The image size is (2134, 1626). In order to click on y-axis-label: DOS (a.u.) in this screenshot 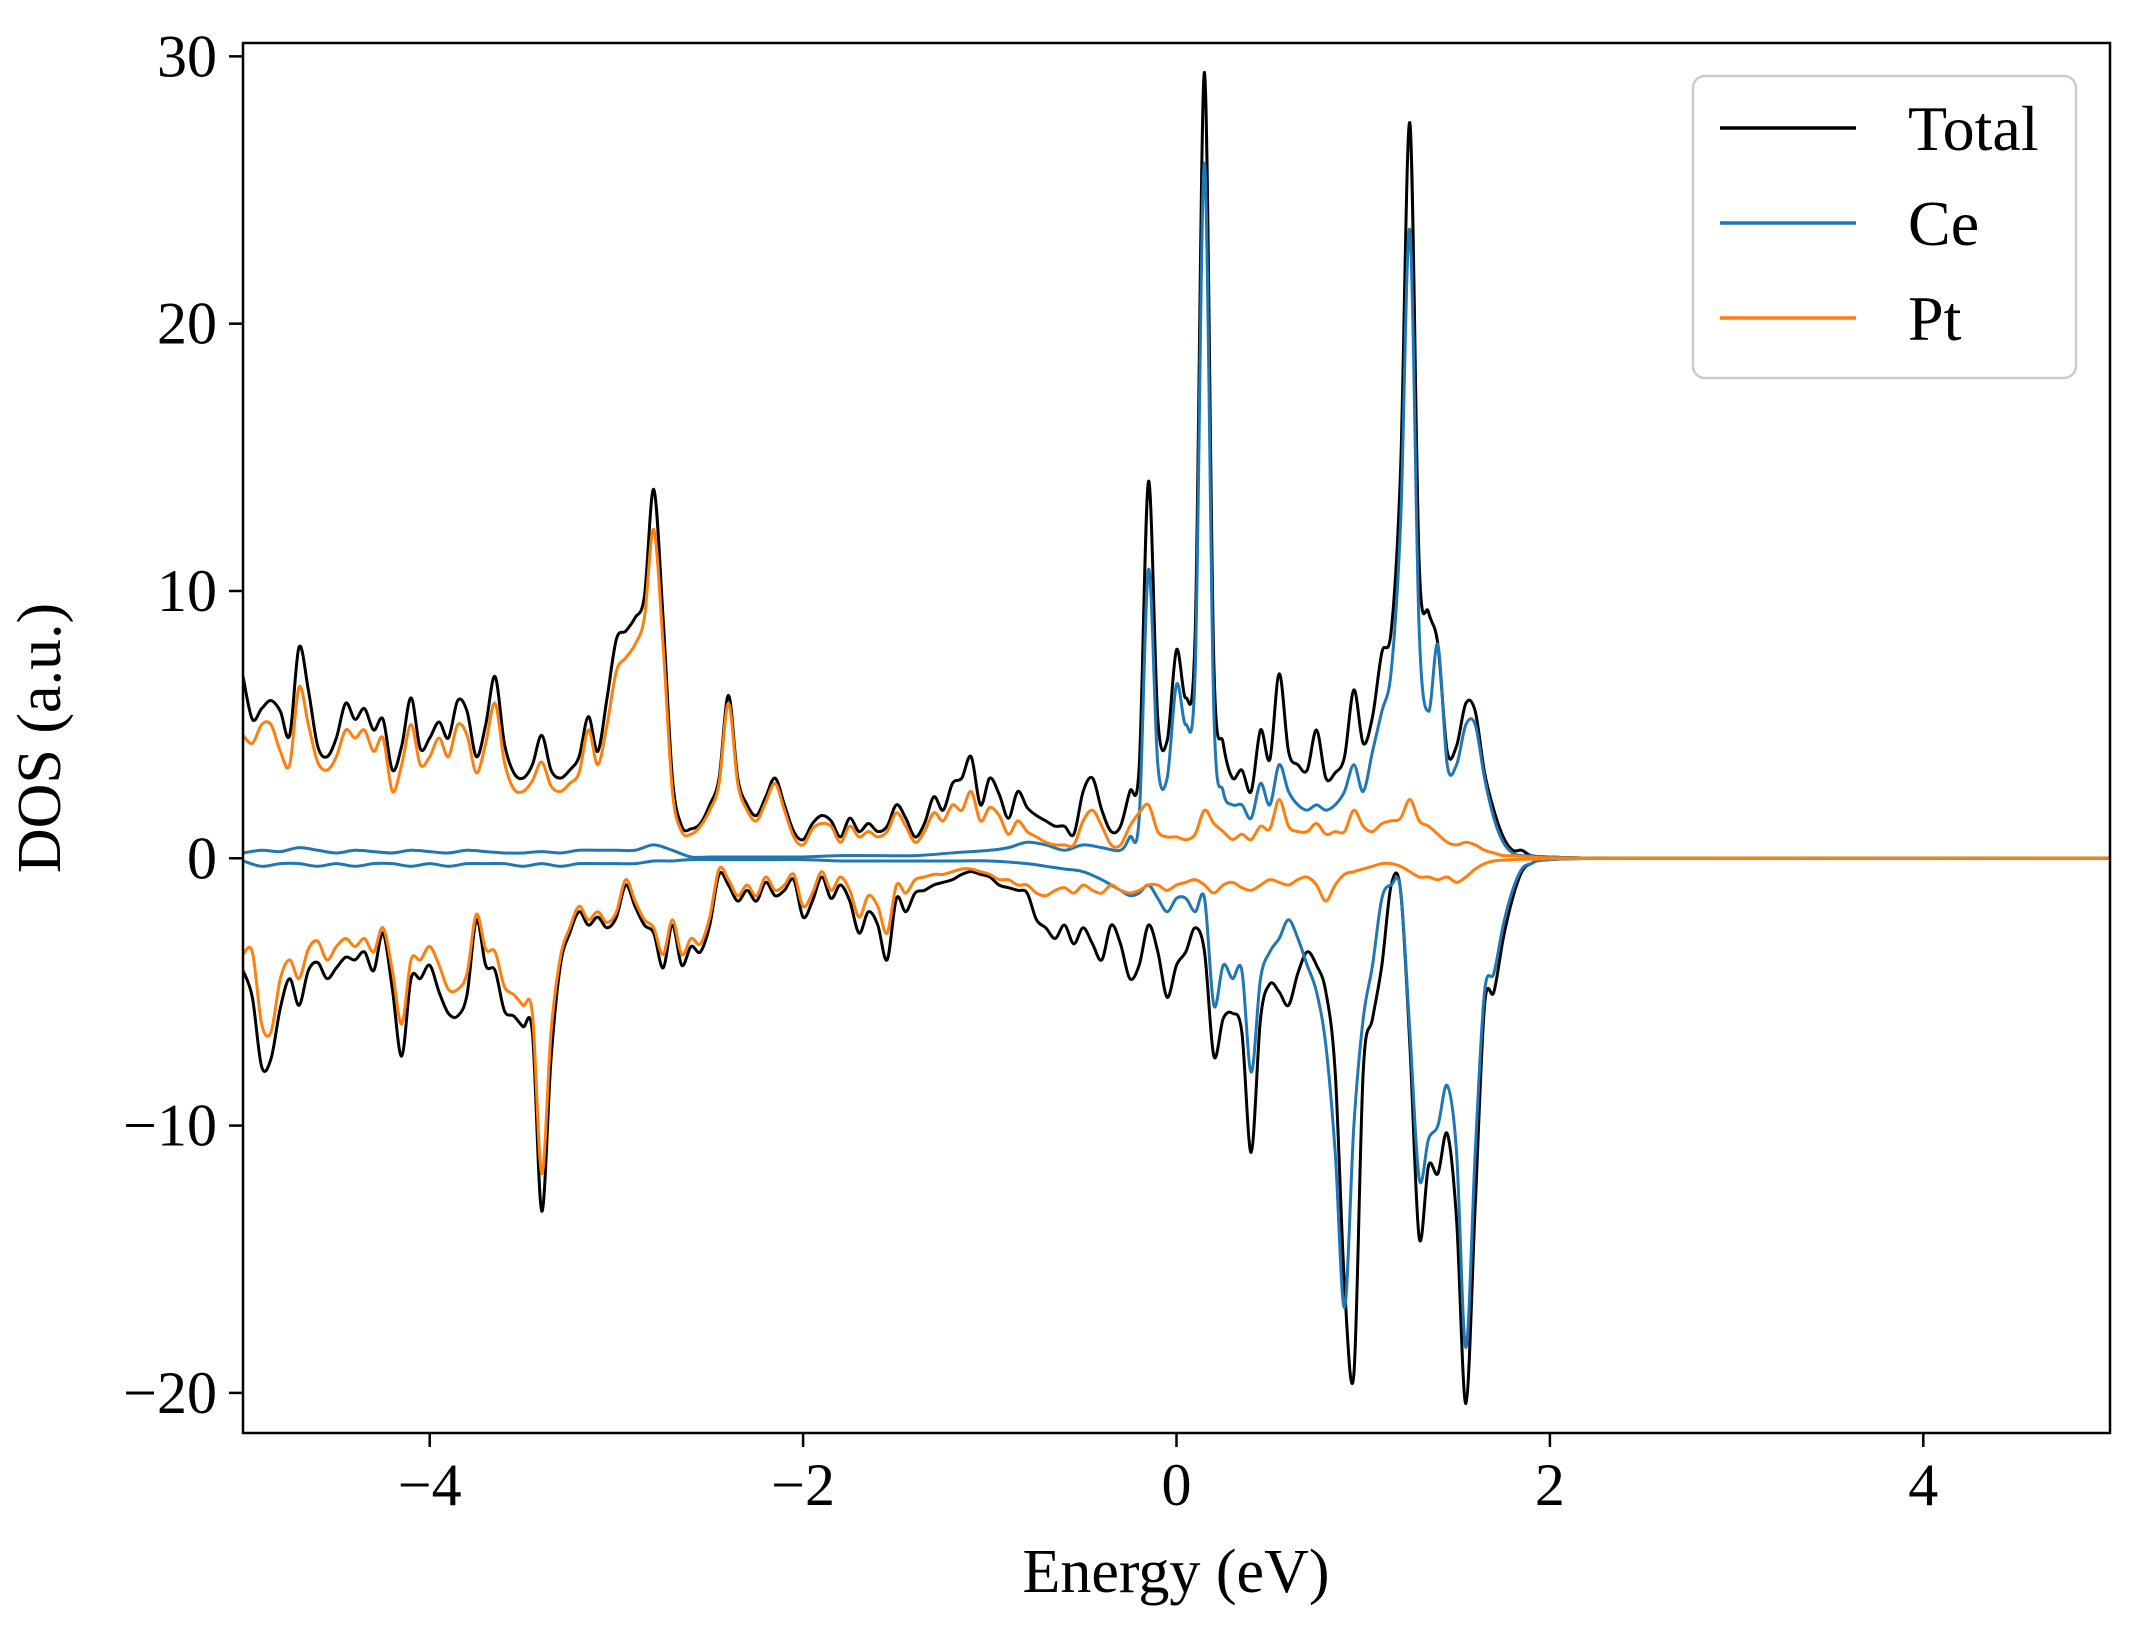, I will do `click(40, 738)`.